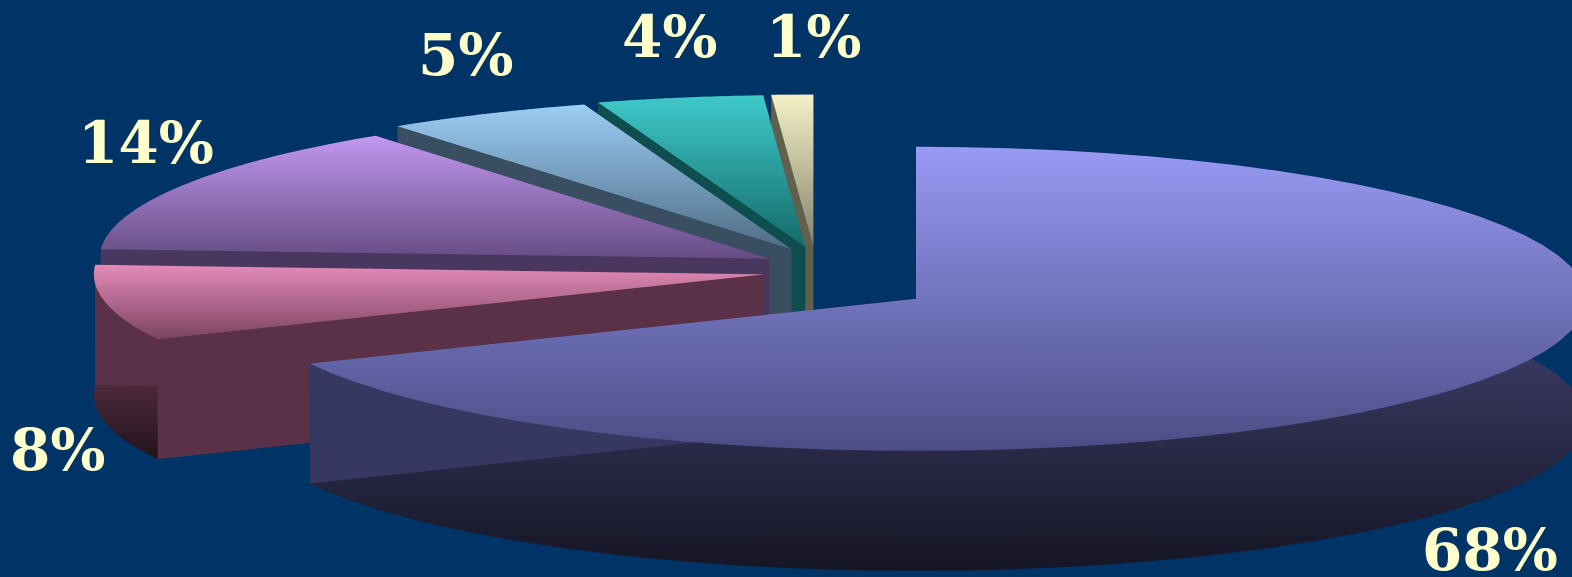 This screenshot has width=1572, height=577. Describe the element at coordinates (146, 143) in the screenshot. I see `pie-label-14-pct: 14%` at that location.